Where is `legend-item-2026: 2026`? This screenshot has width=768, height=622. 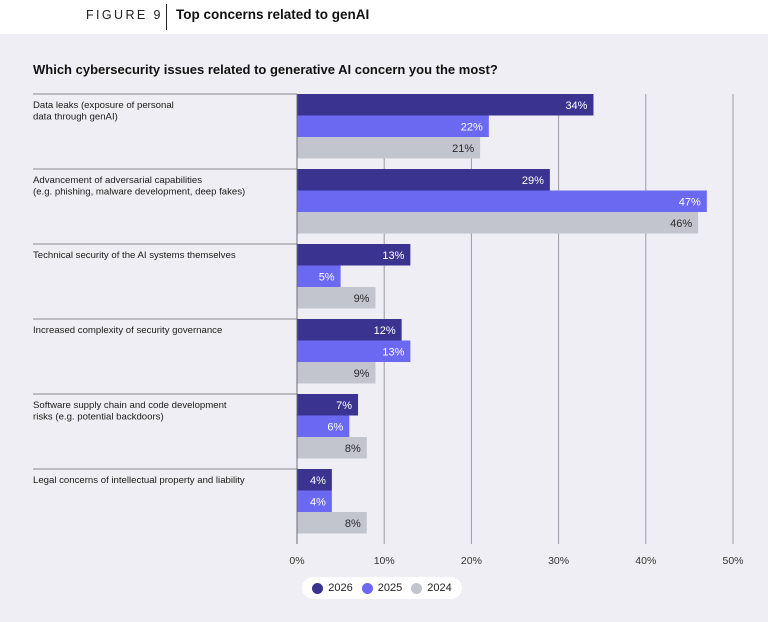
legend-item-2026: 2026 is located at coordinates (332, 588).